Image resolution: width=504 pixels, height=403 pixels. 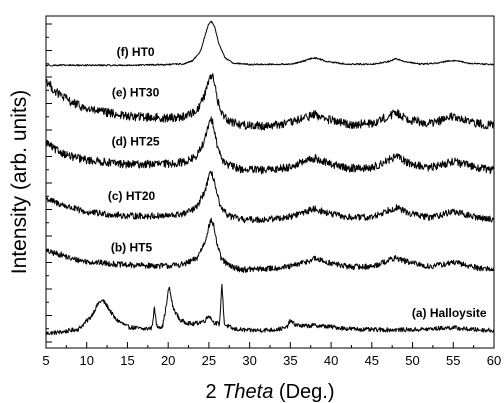 What do you see at coordinates (136, 142) in the screenshot?
I see `series-label: (d) HT25` at bounding box center [136, 142].